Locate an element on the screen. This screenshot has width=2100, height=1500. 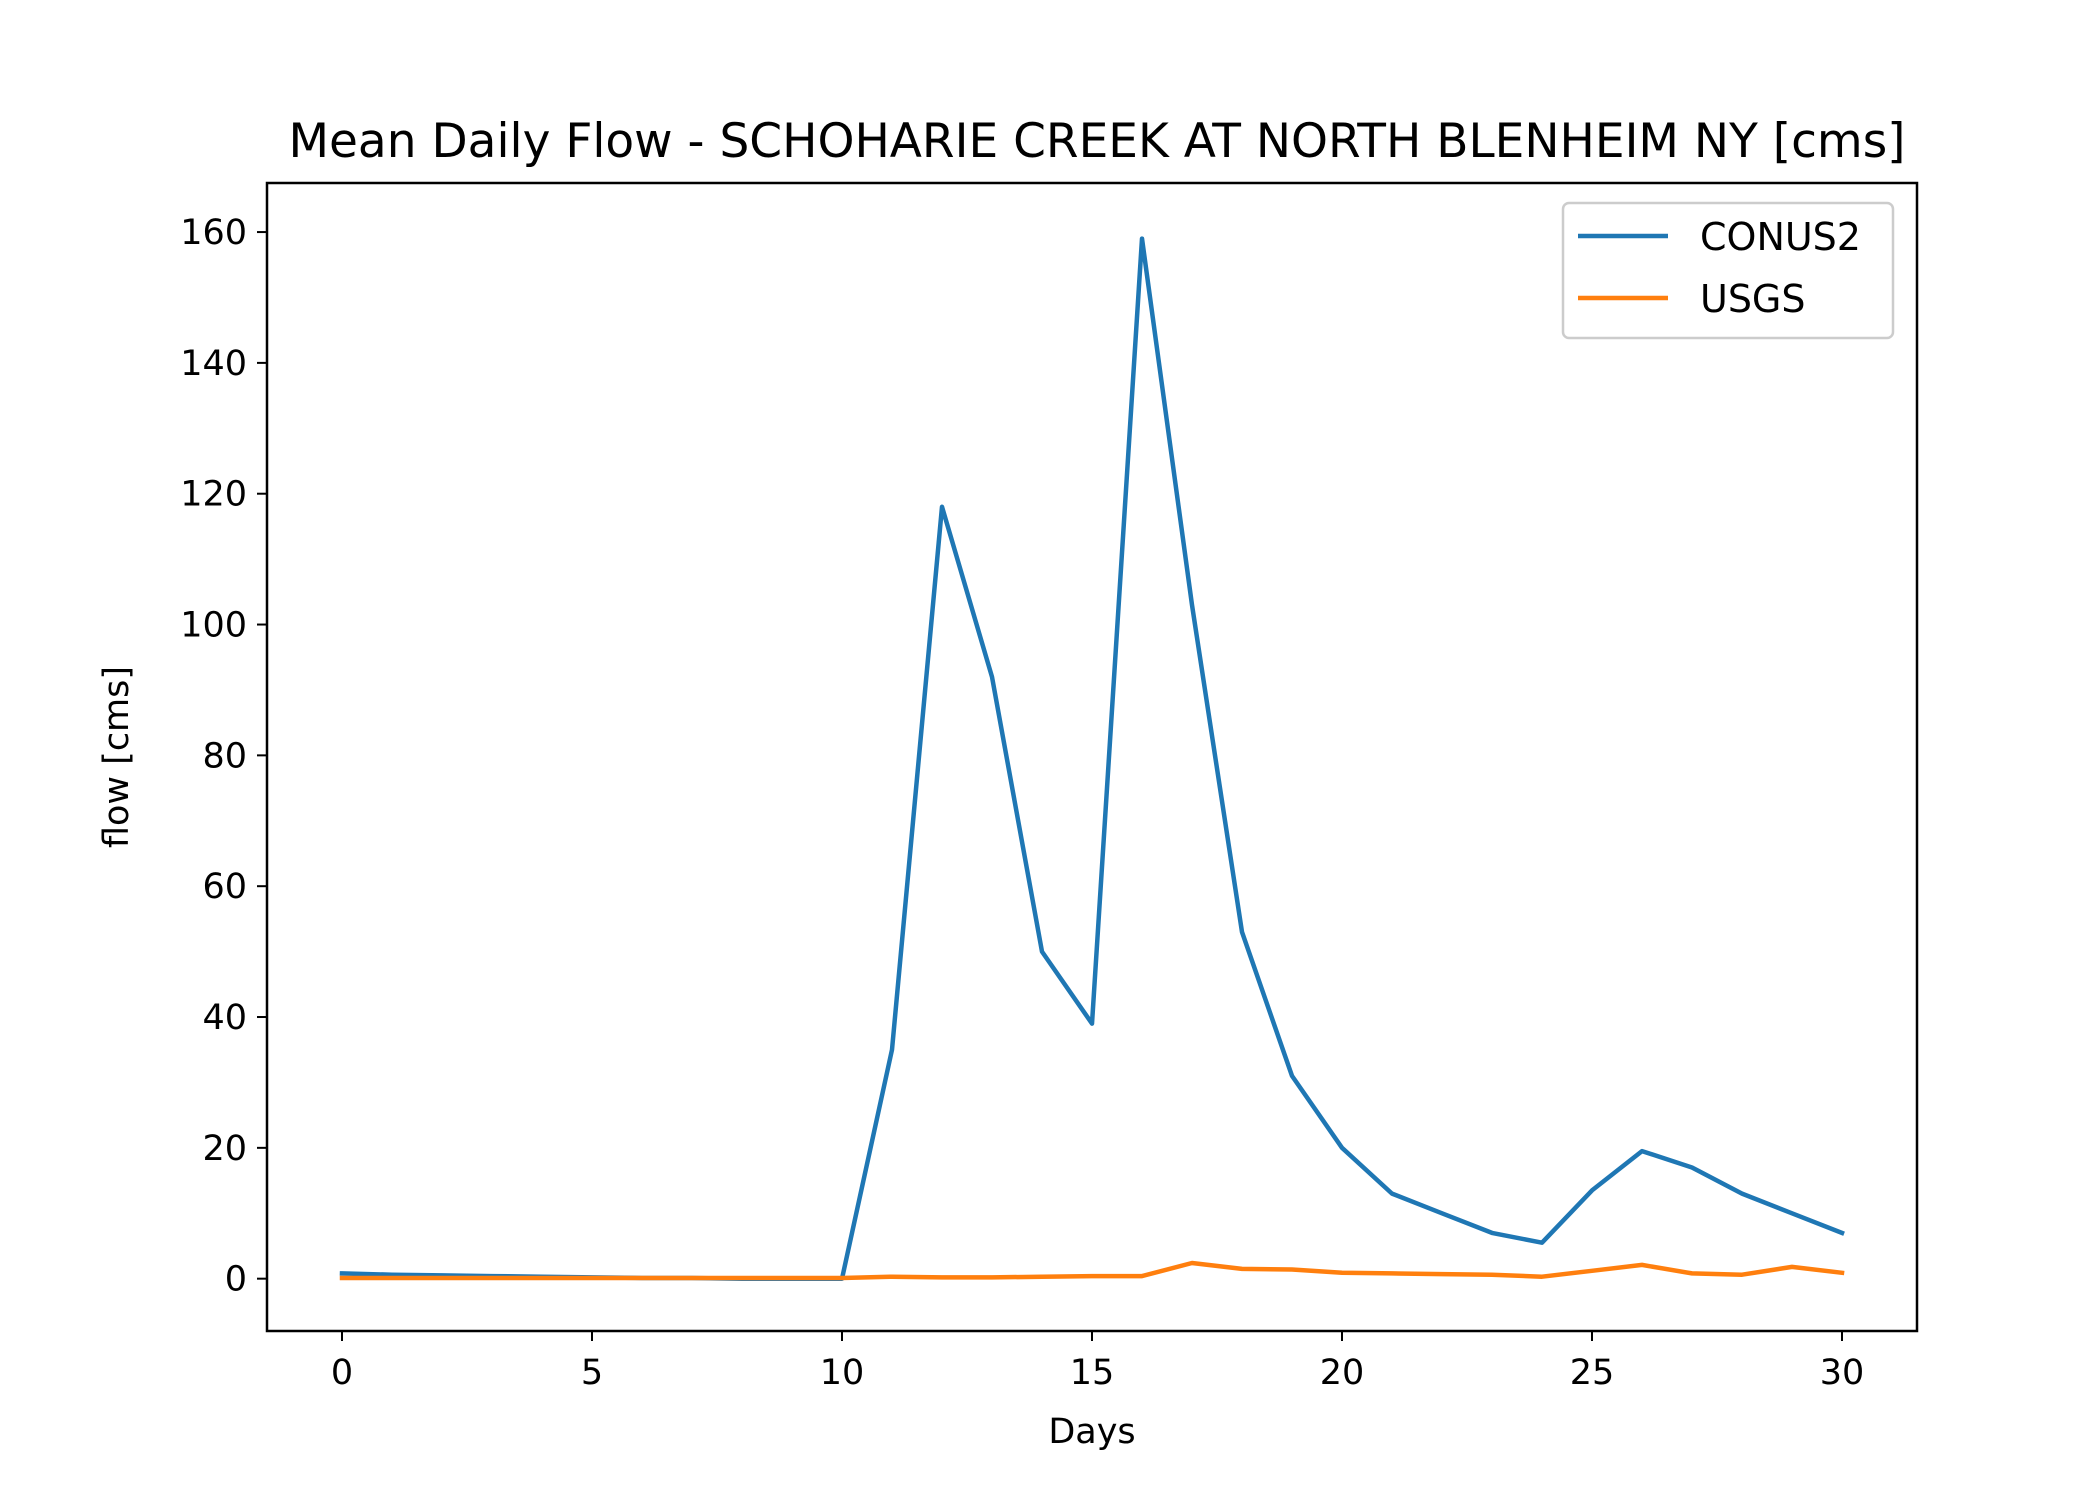
y-tick-label: 0 is located at coordinates (236, 1280).